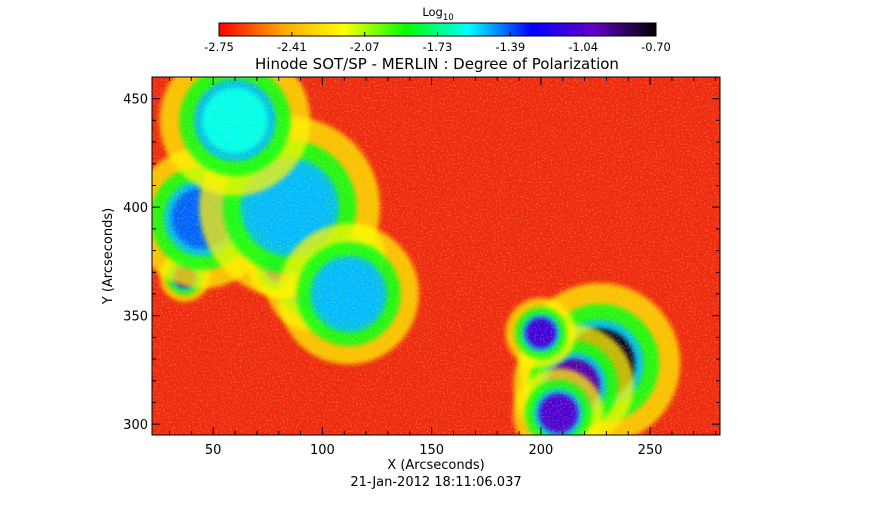  What do you see at coordinates (135, 208) in the screenshot?
I see `y-tick-label: 400` at bounding box center [135, 208].